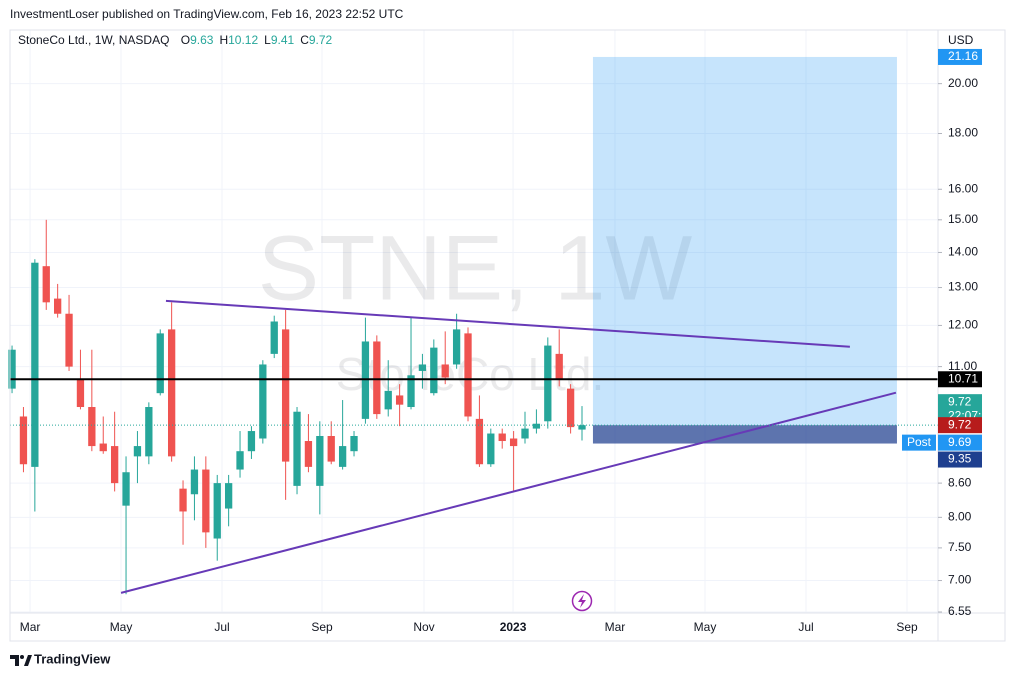  I want to click on logo-dot, so click(22, 657).